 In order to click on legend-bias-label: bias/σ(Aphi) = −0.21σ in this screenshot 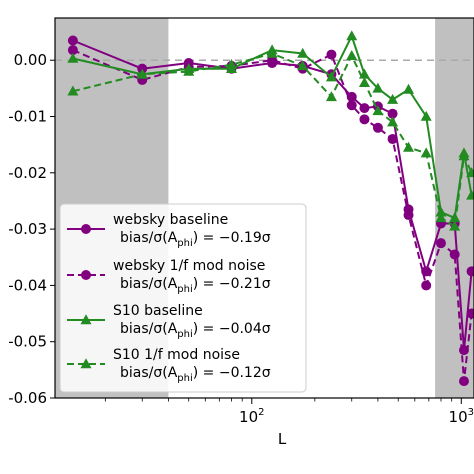, I will do `click(195, 285)`.